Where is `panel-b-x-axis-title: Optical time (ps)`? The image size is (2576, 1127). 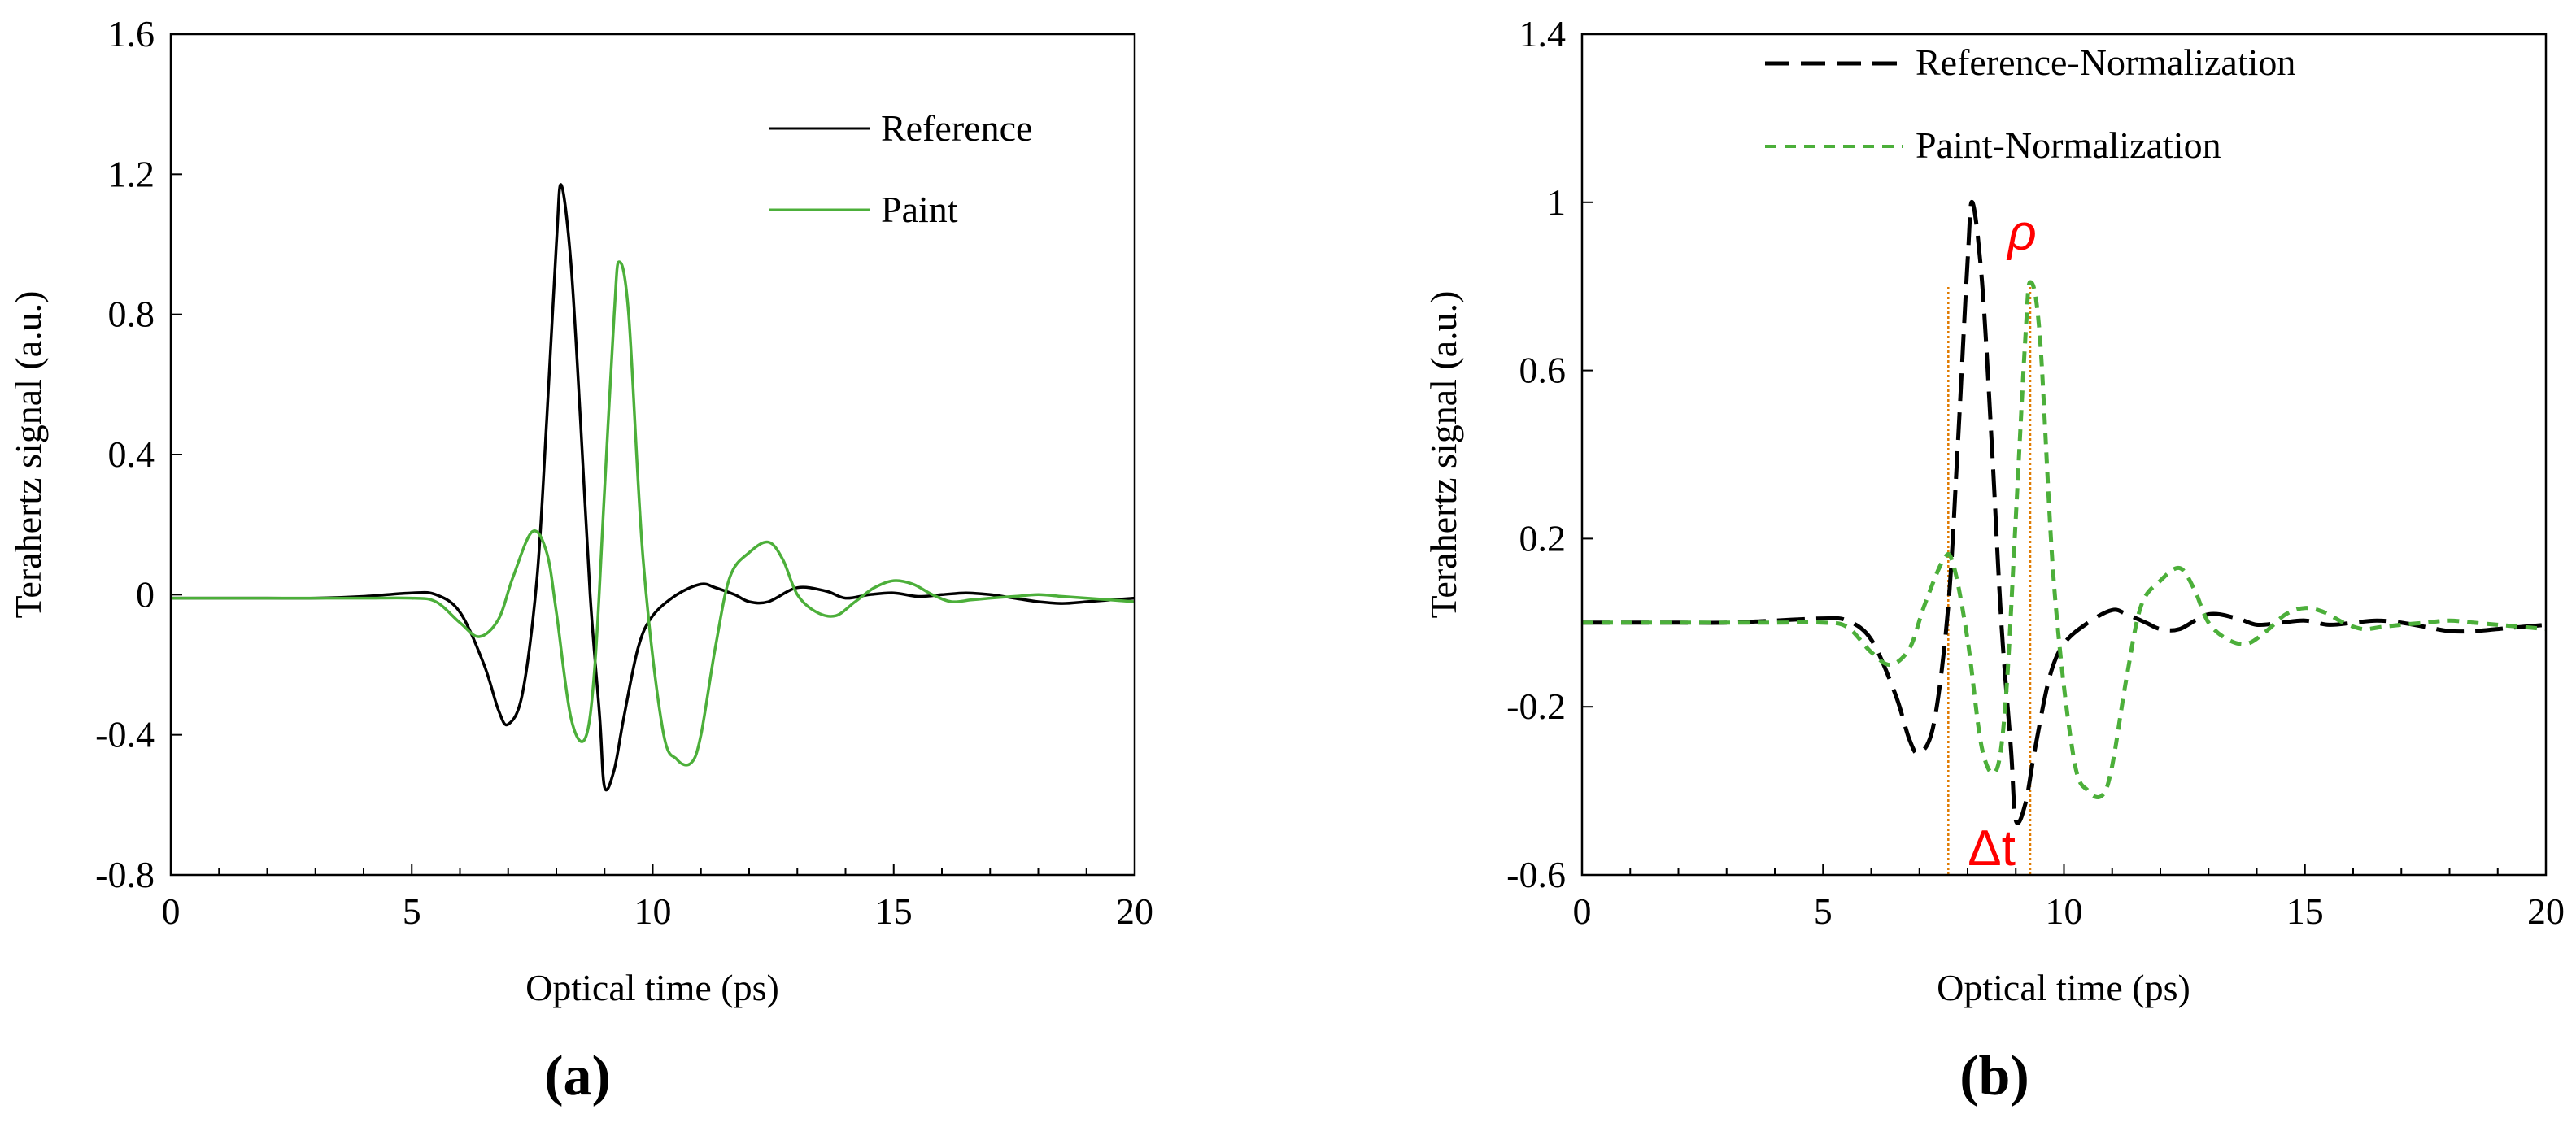 panel-b-x-axis-title: Optical time (ps) is located at coordinates (2063, 988).